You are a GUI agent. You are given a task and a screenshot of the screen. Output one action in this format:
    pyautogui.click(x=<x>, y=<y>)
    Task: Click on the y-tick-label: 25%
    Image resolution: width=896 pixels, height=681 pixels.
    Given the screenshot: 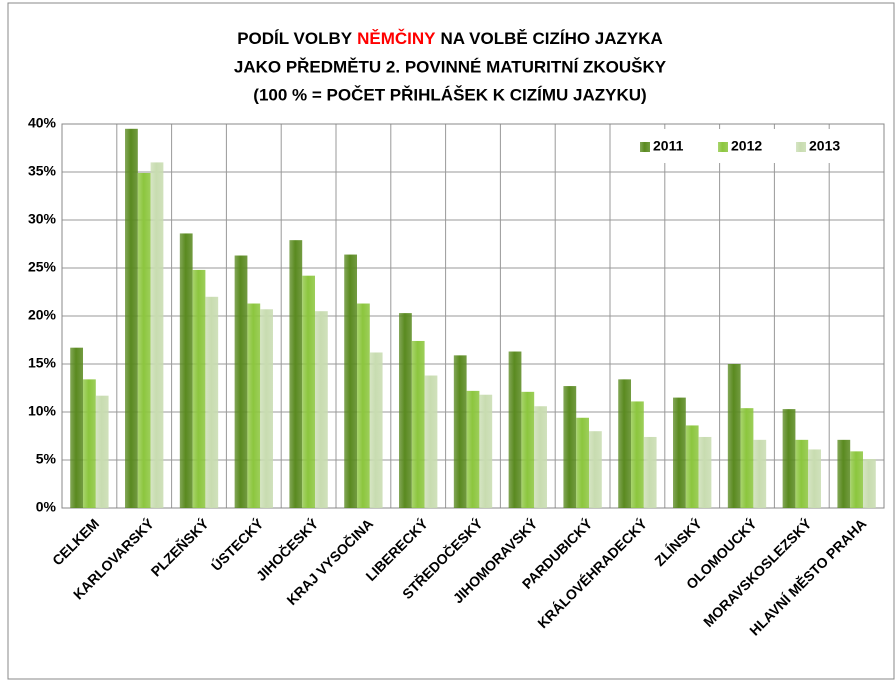 What is the action you would take?
    pyautogui.click(x=42, y=267)
    